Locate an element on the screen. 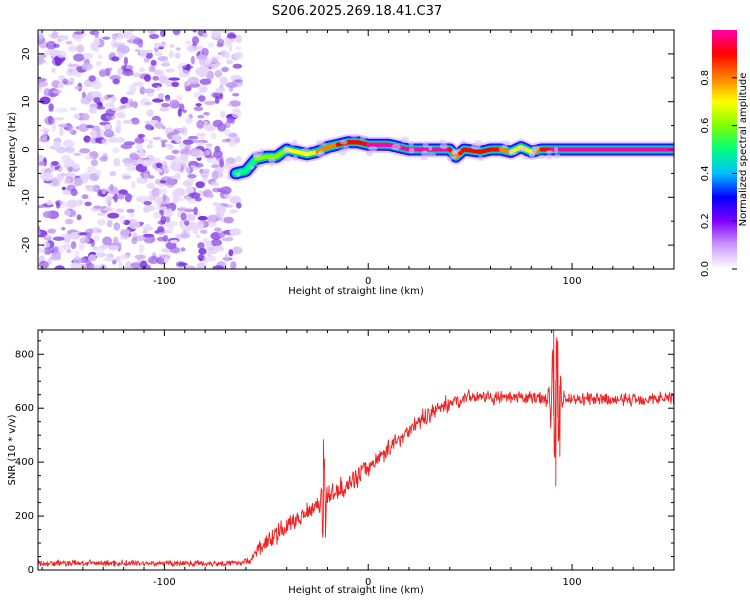  y-tick-label: -20 is located at coordinates (26, 245).